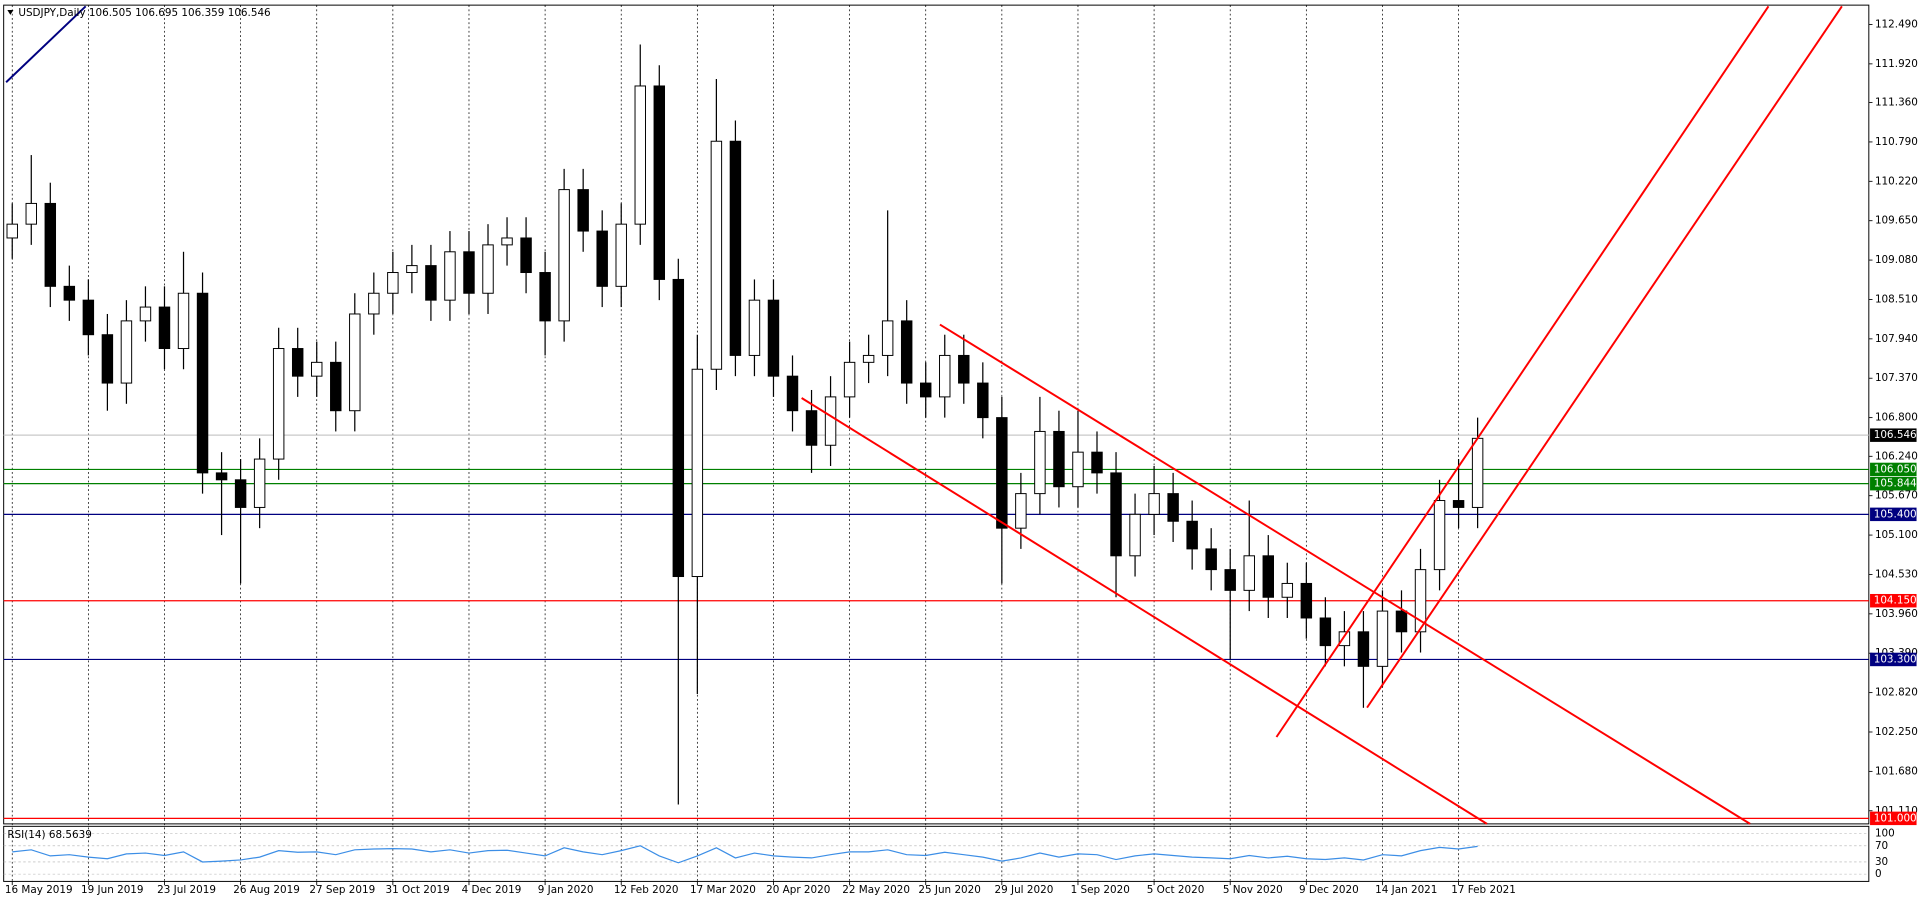 This screenshot has width=1919, height=900. I want to click on level-label: 106.050, so click(1895, 469).